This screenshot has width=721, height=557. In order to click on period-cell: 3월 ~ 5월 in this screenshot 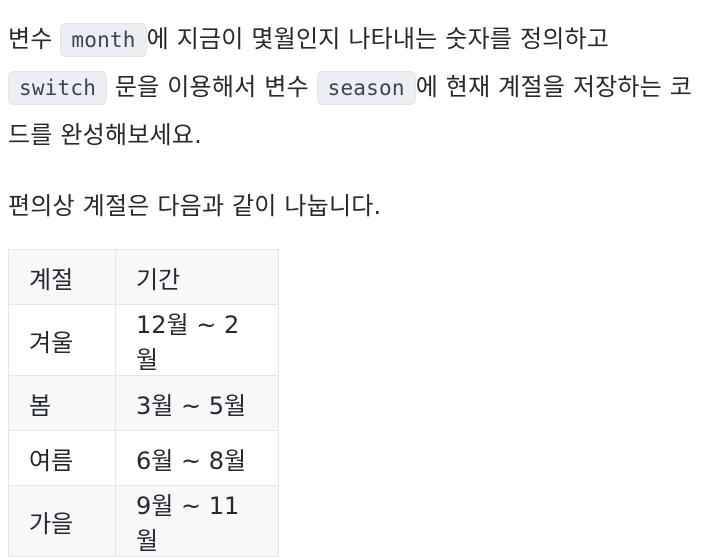, I will do `click(197, 403)`.